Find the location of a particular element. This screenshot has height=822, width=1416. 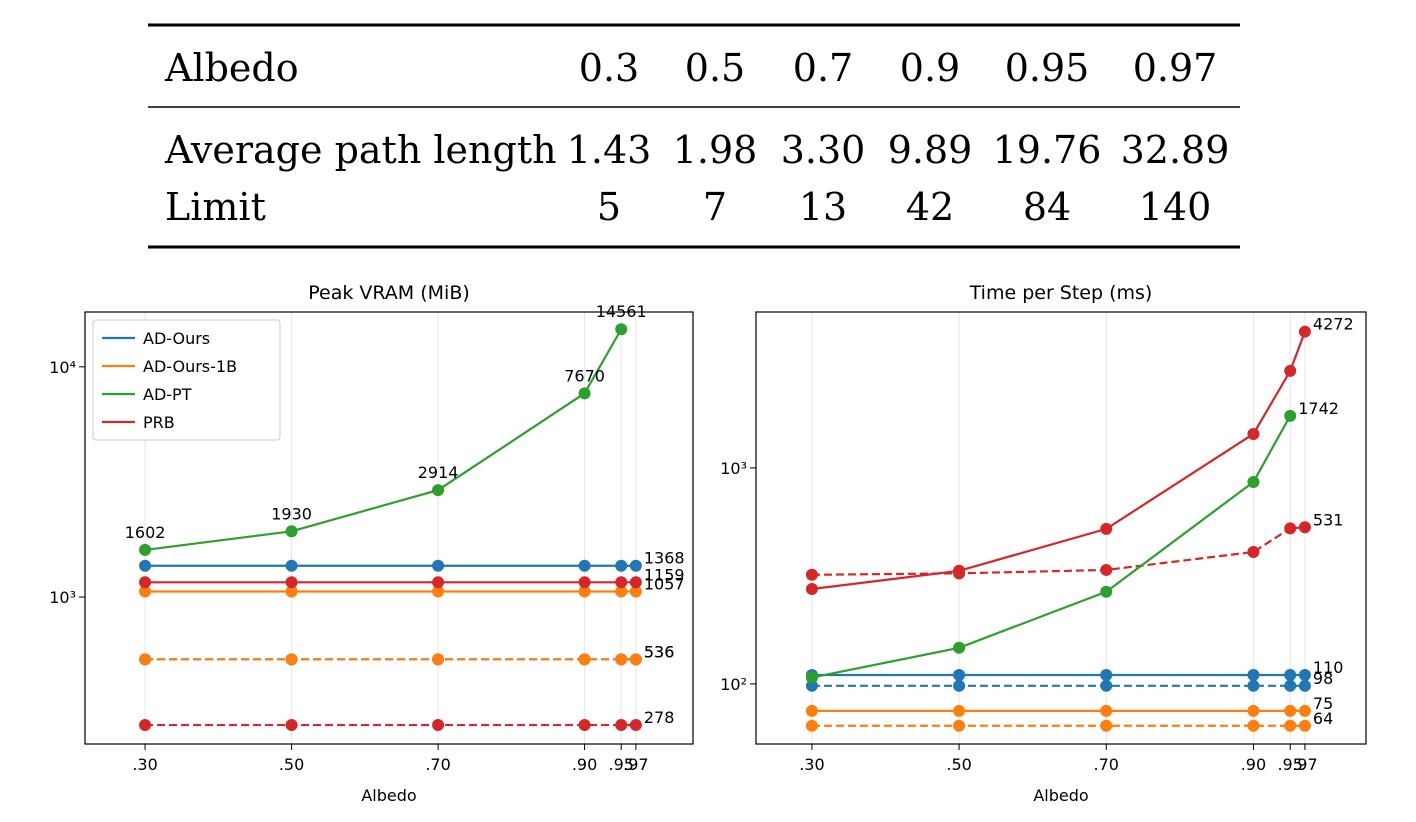

y-tick-label: 10⁴ is located at coordinates (62, 367).